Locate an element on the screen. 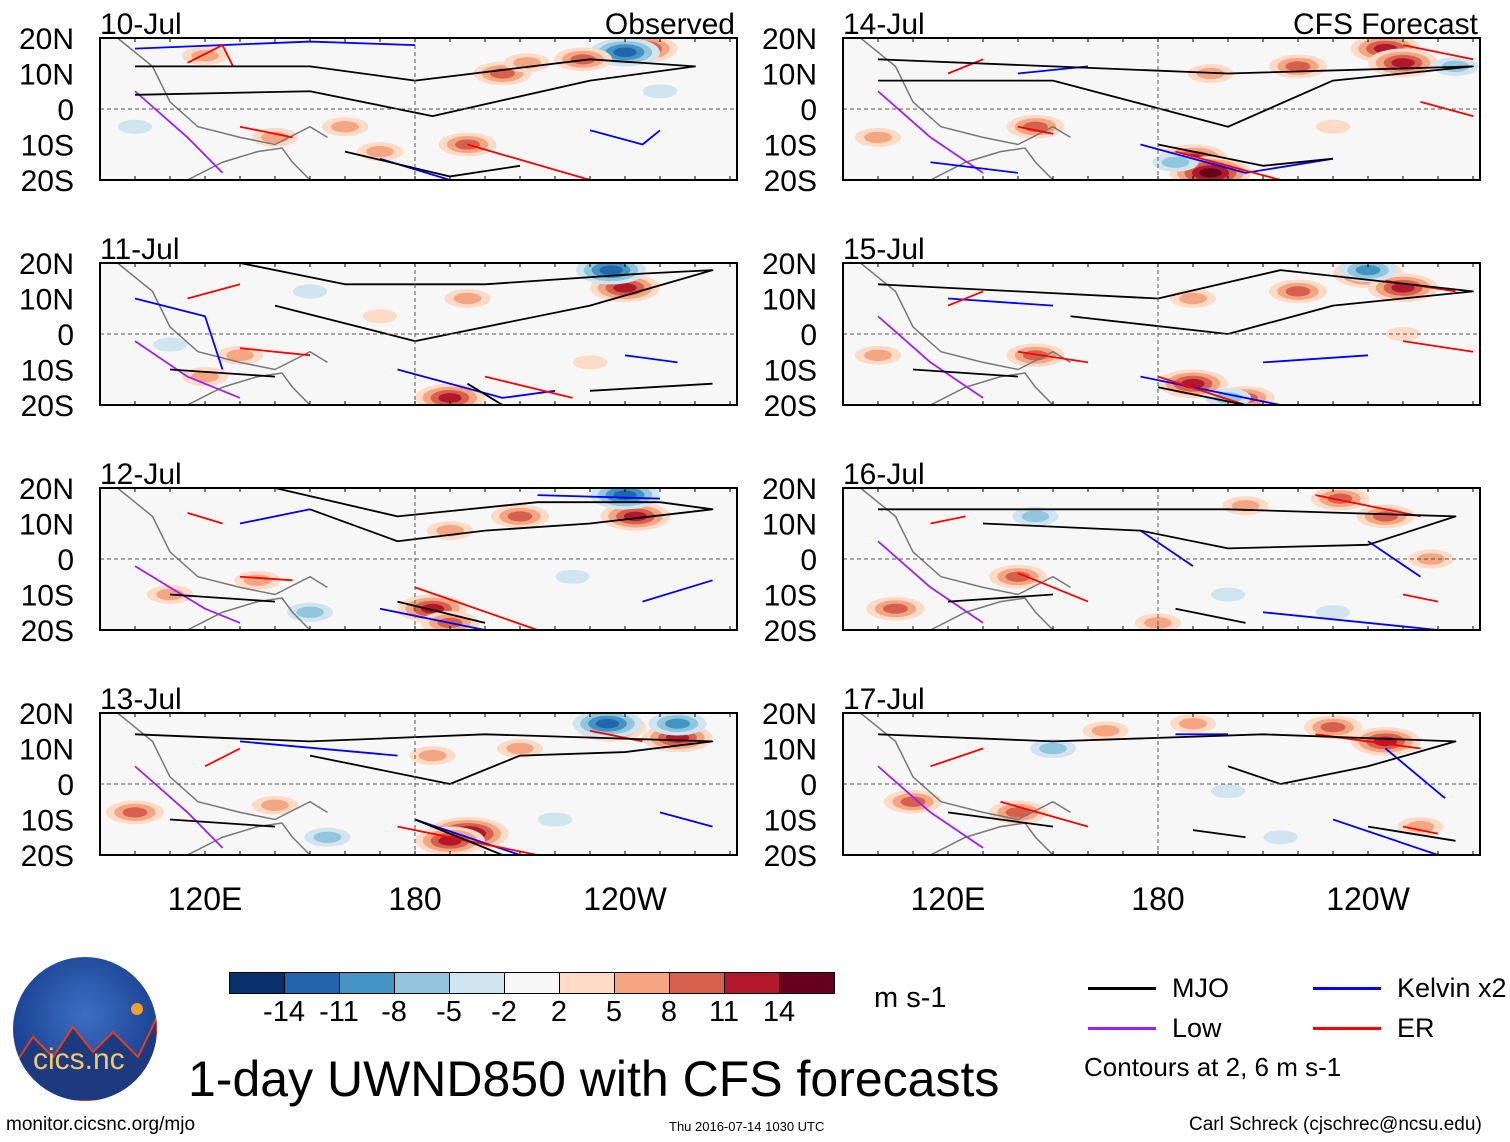 This screenshot has width=1510, height=1142. mountain-icon is located at coordinates (85, 1052).